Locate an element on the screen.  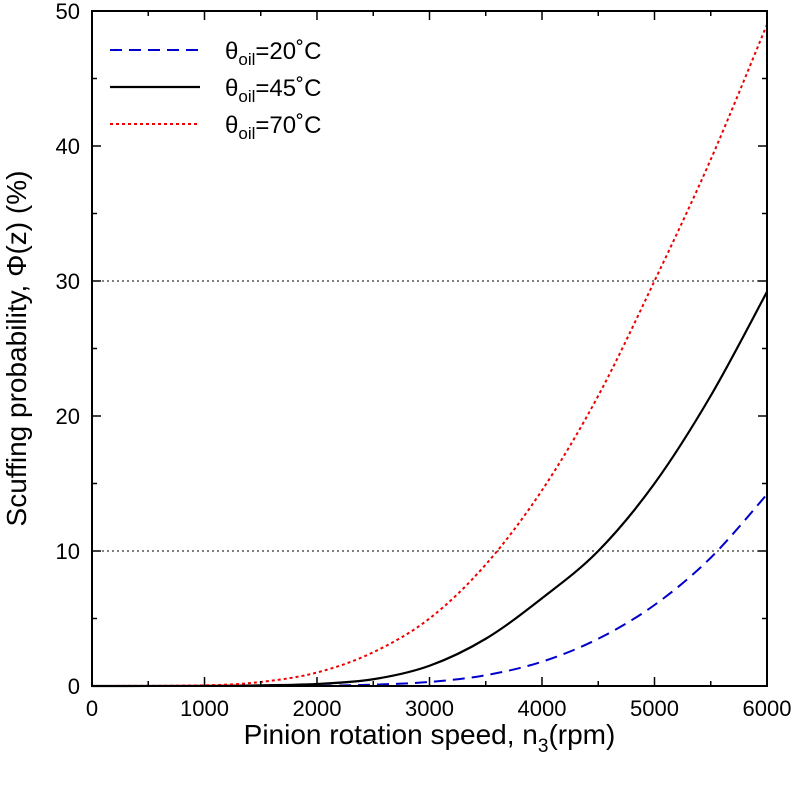
x-tick-label: 1000 is located at coordinates (204, 708).